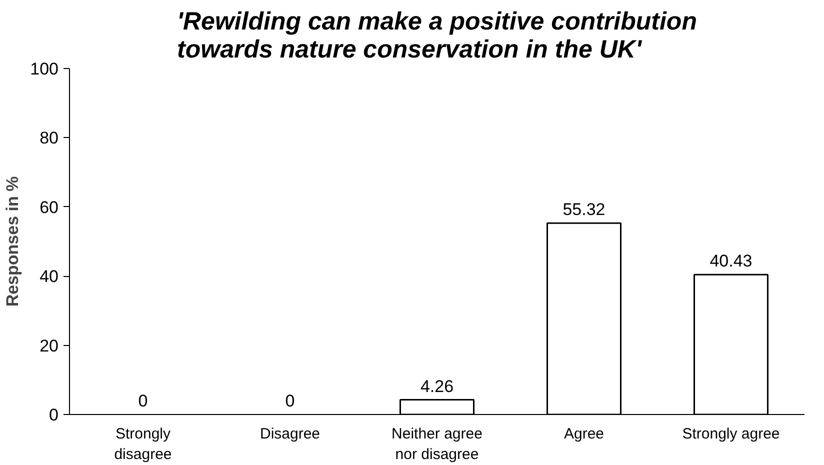  Describe the element at coordinates (54, 415) in the screenshot. I see `y-tick-label: 0` at that location.